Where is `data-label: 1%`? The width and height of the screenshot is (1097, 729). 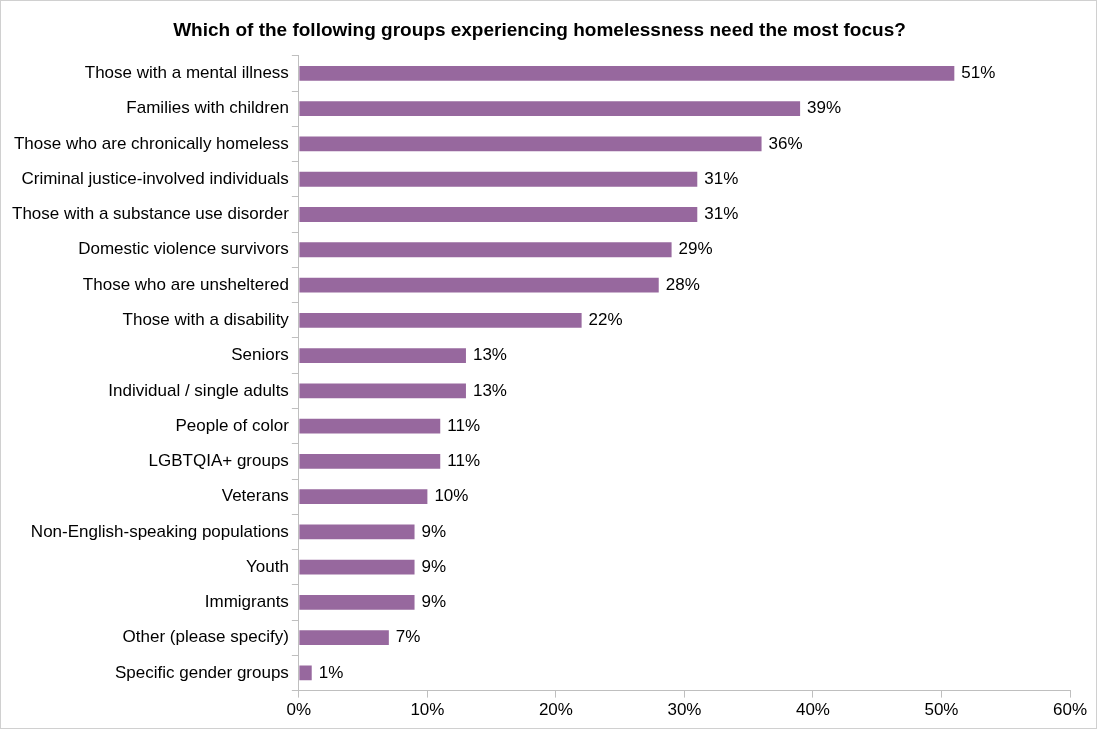 data-label: 1% is located at coordinates (331, 672).